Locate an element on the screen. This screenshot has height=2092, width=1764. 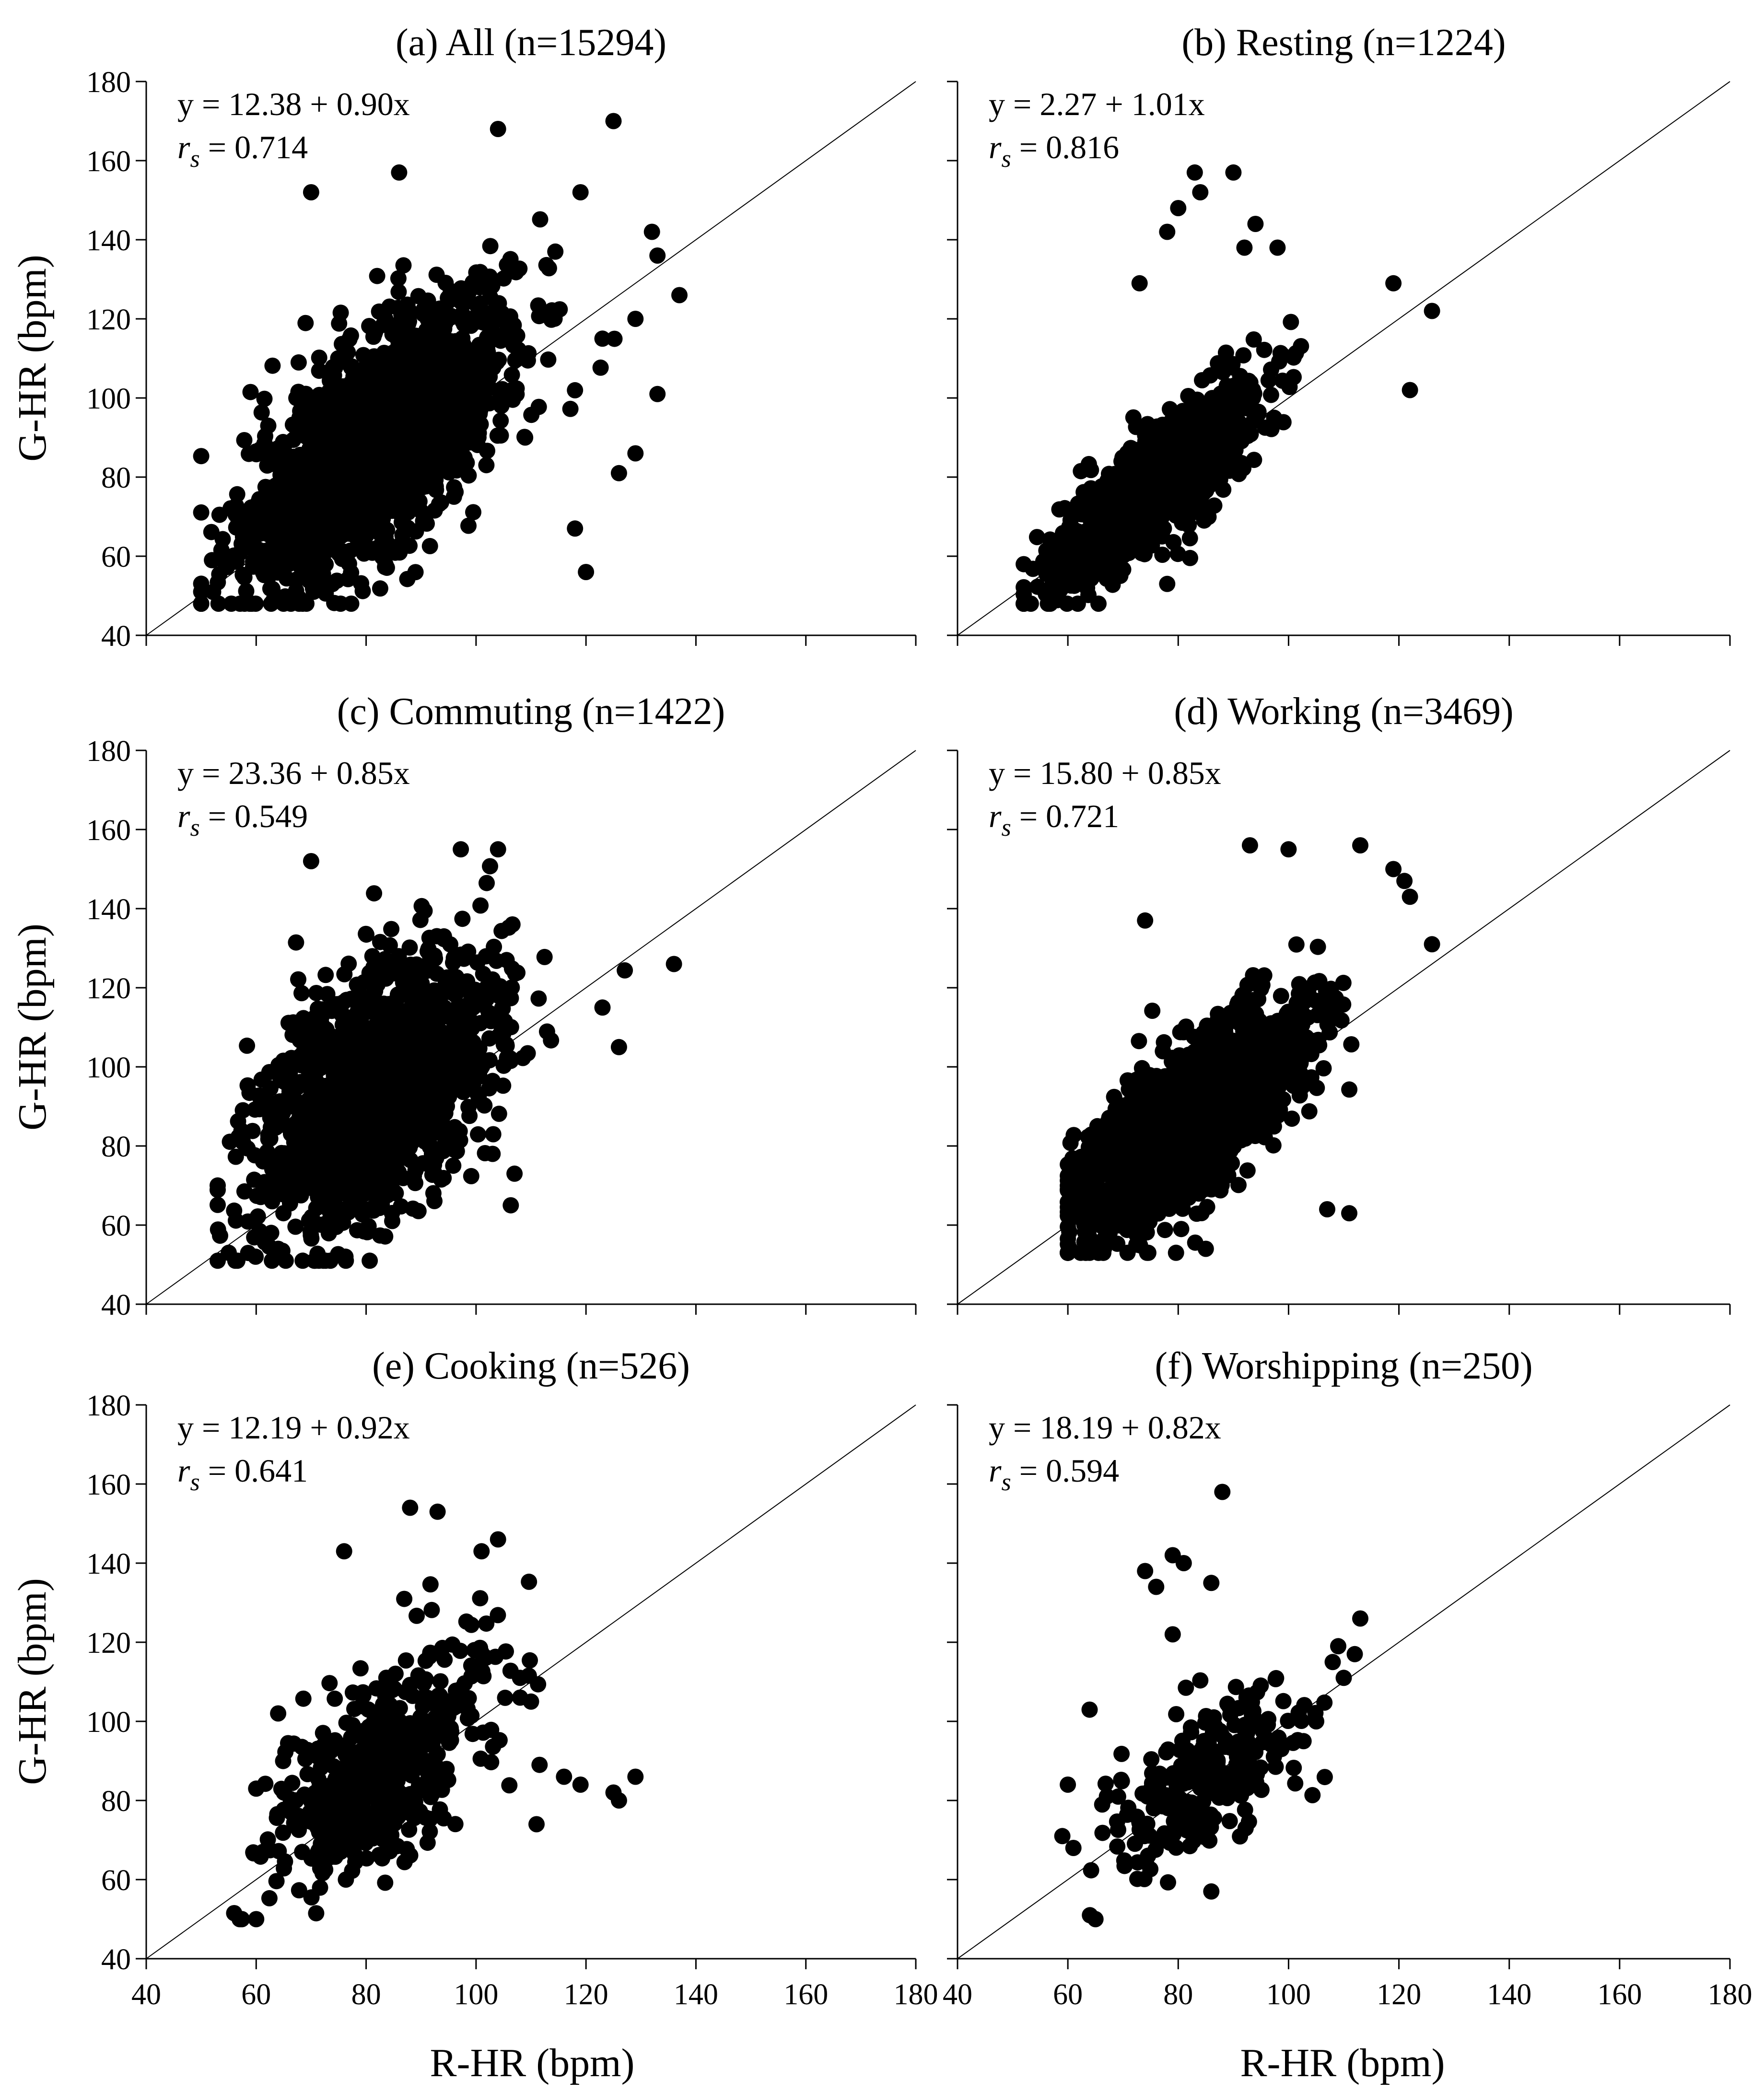
spearman-coefficient: rs = 0.549 is located at coordinates (242, 819).